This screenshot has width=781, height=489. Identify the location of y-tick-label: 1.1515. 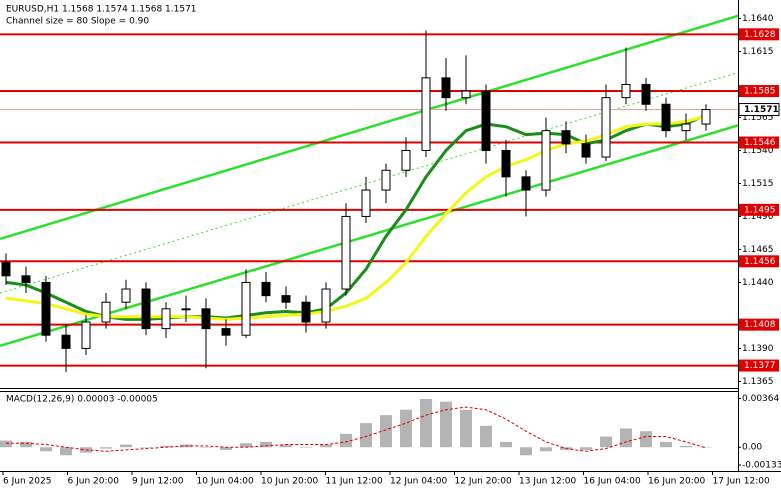
(758, 184).